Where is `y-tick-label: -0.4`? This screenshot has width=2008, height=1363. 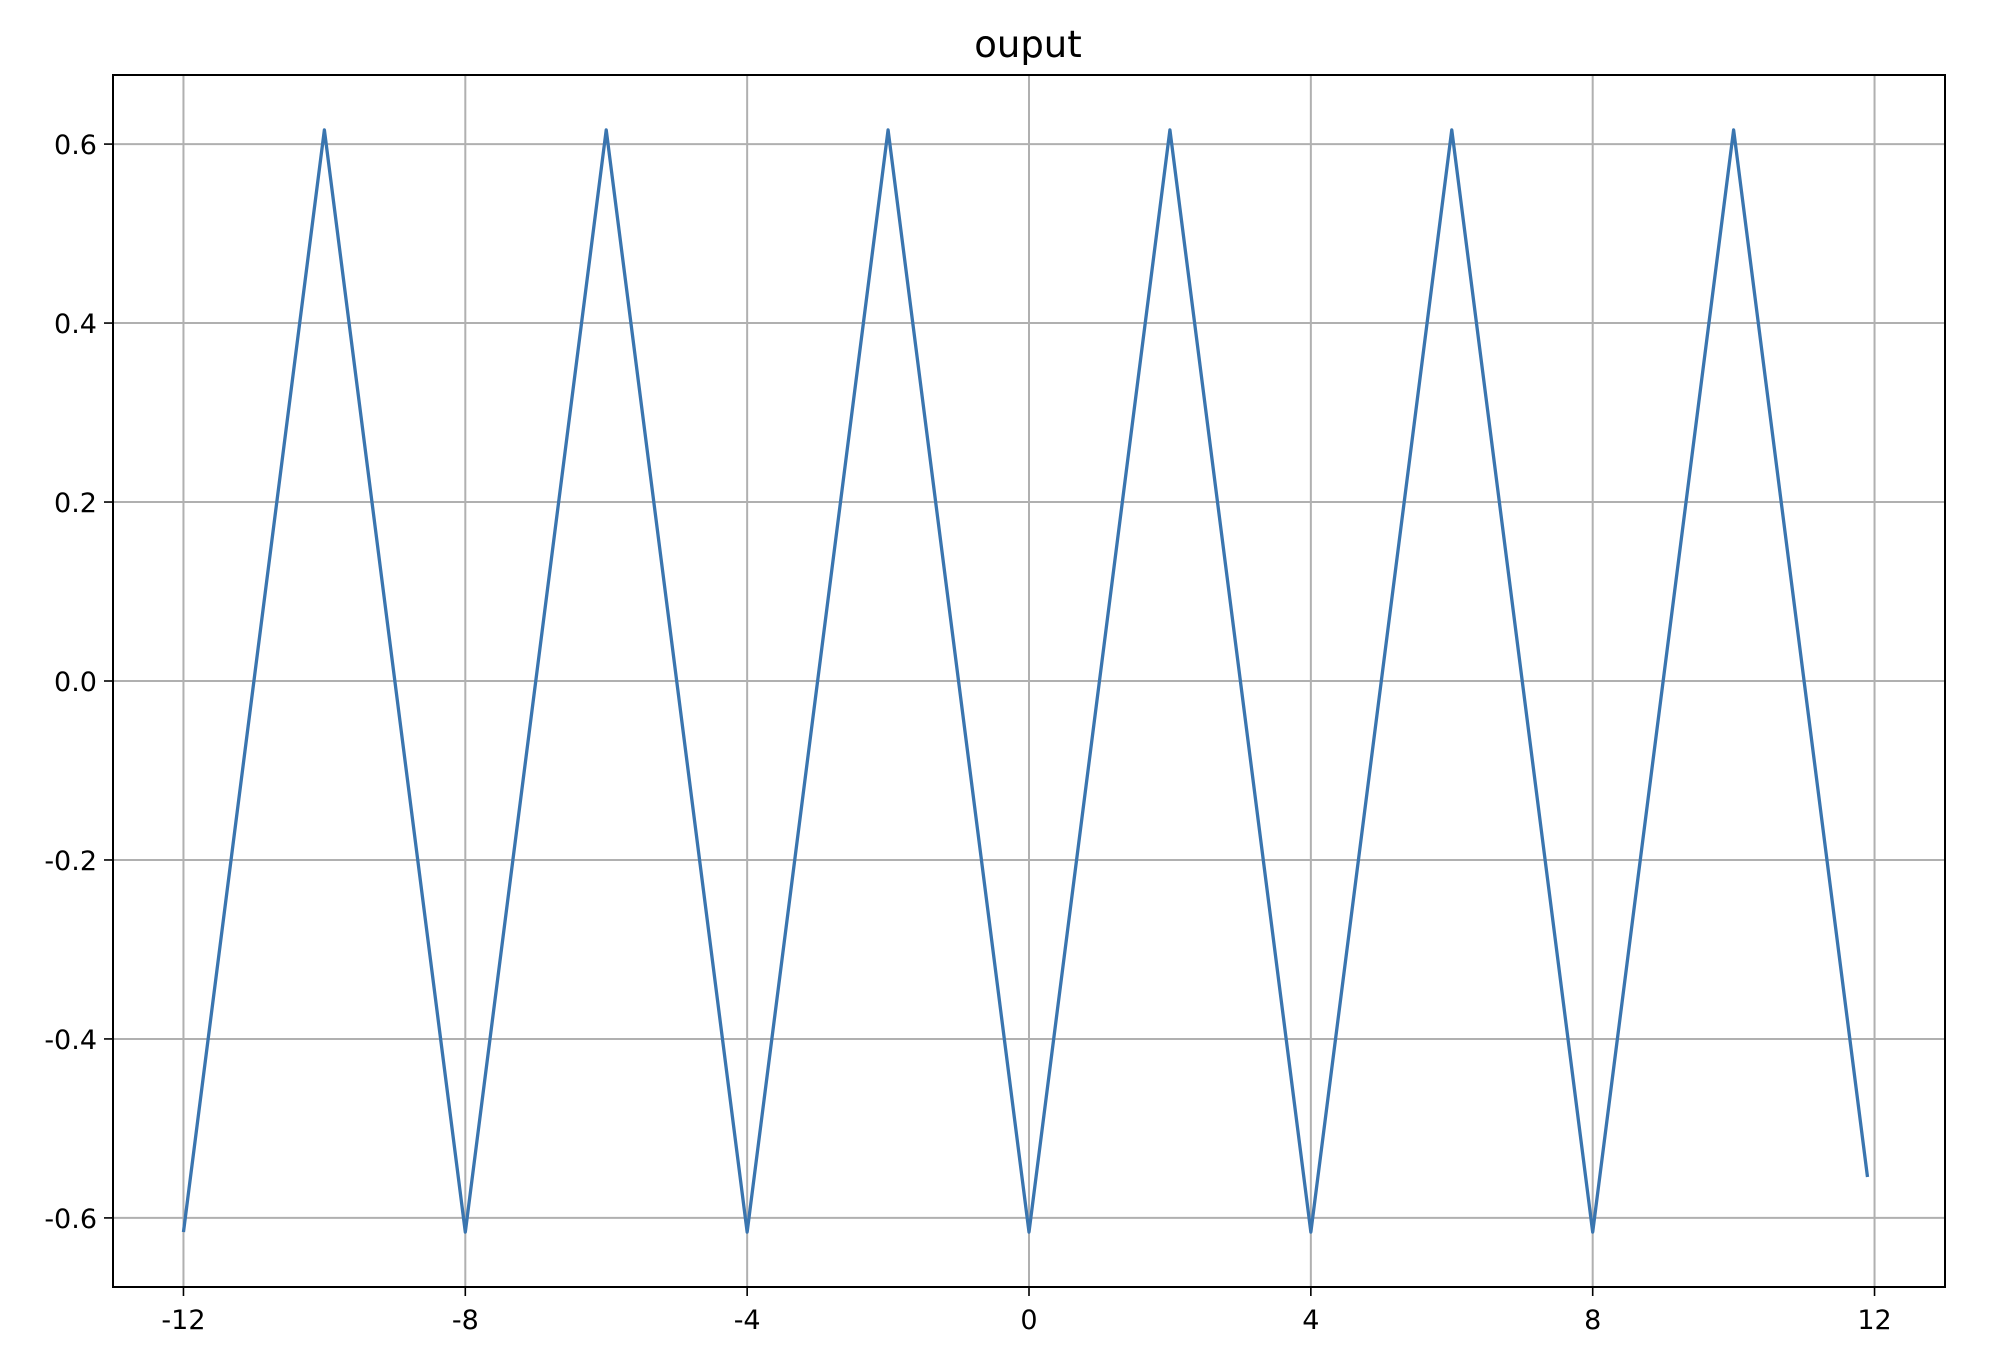 y-tick-label: -0.4 is located at coordinates (70, 1040).